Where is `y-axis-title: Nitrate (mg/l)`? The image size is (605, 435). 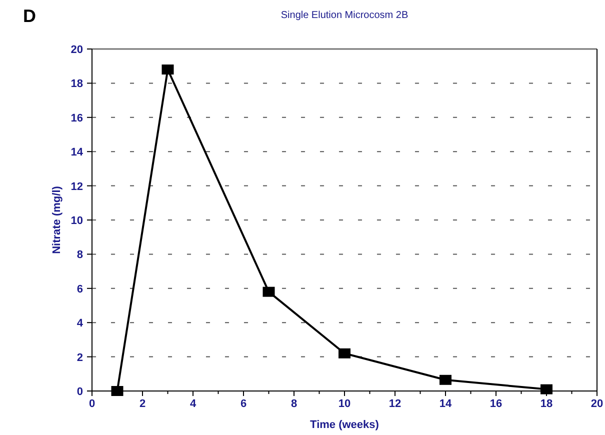
y-axis-title: Nitrate (mg/l) is located at coordinates (57, 220).